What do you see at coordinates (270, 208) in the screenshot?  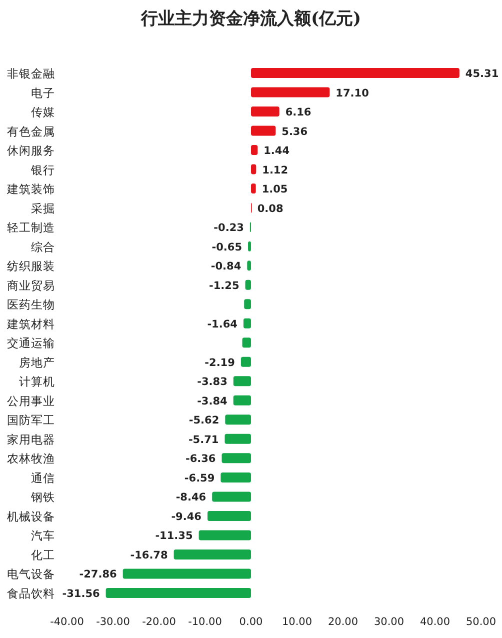 I see `data-label: 0.08` at bounding box center [270, 208].